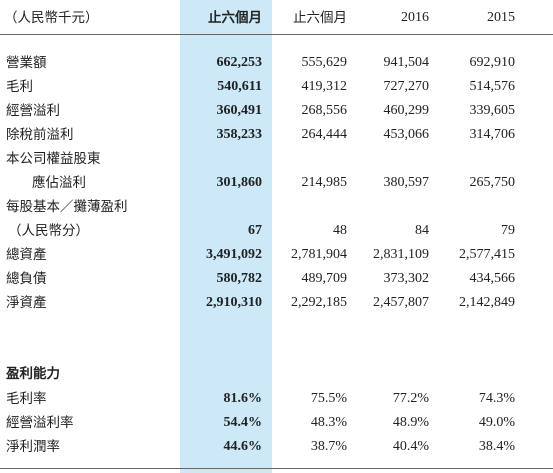 This screenshot has width=553, height=473. What do you see at coordinates (410, 422) in the screenshot?
I see `cell-value: 48.9%` at bounding box center [410, 422].